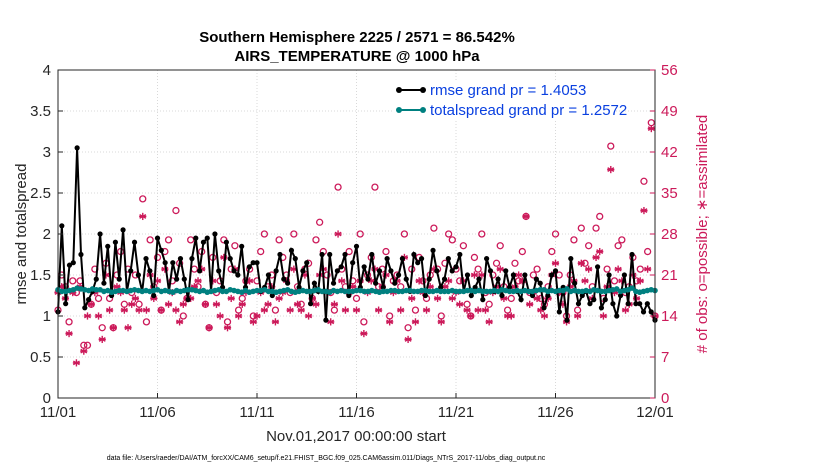  What do you see at coordinates (655, 412) in the screenshot?
I see `x-tick-label: 12/01` at bounding box center [655, 412].